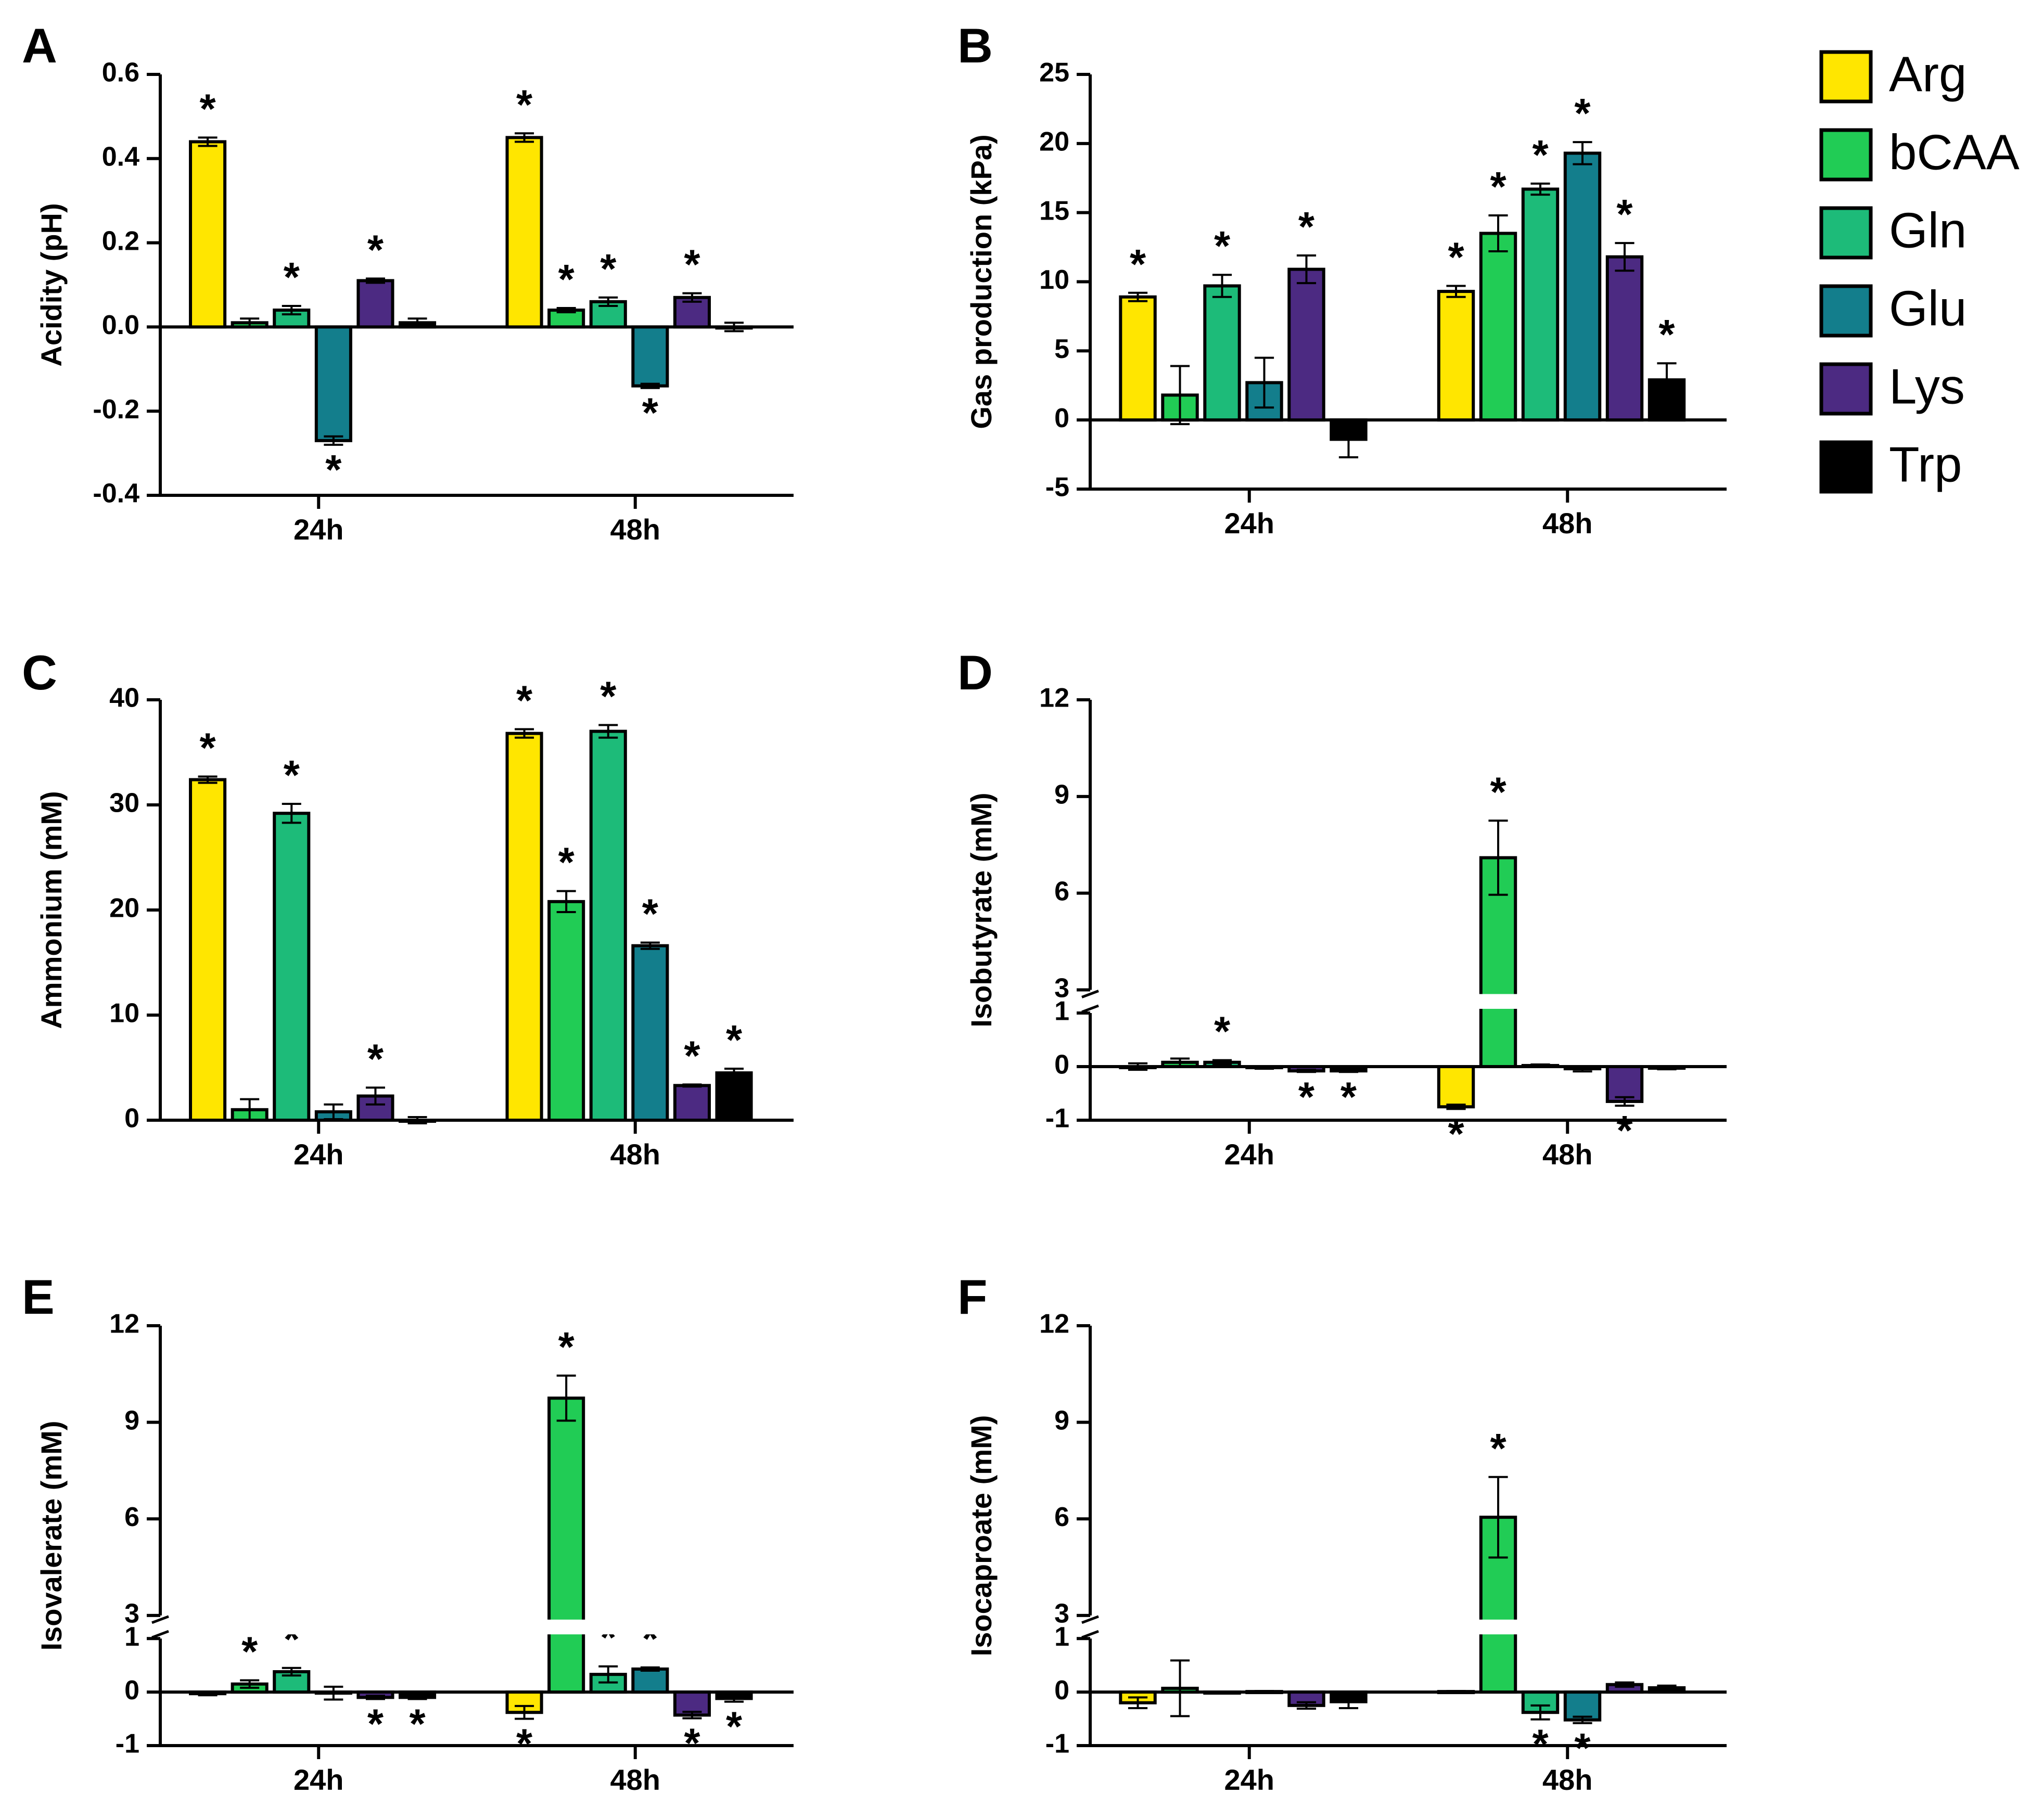  What do you see at coordinates (131, 1420) in the screenshot?
I see `y-tick-label: 9` at bounding box center [131, 1420].